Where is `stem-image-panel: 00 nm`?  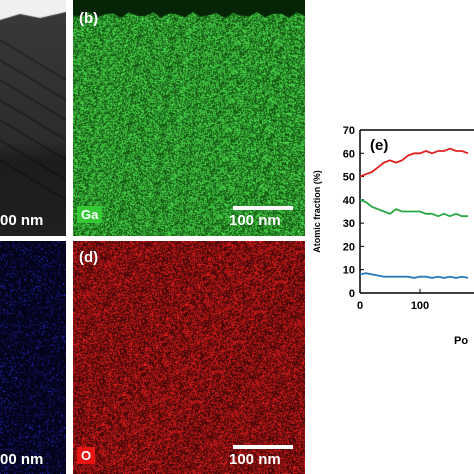
stem-image-panel: 00 nm is located at coordinates (33, 118).